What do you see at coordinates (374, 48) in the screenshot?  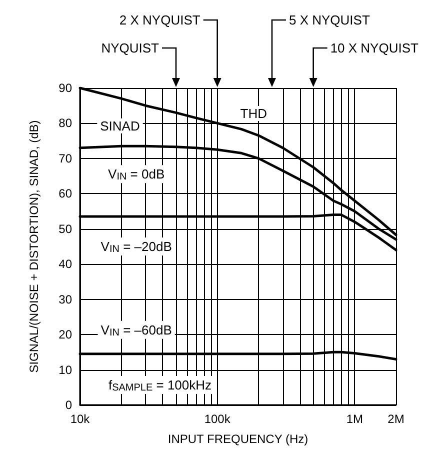 I see `ref-line-label: 10 X NYQUIST` at bounding box center [374, 48].